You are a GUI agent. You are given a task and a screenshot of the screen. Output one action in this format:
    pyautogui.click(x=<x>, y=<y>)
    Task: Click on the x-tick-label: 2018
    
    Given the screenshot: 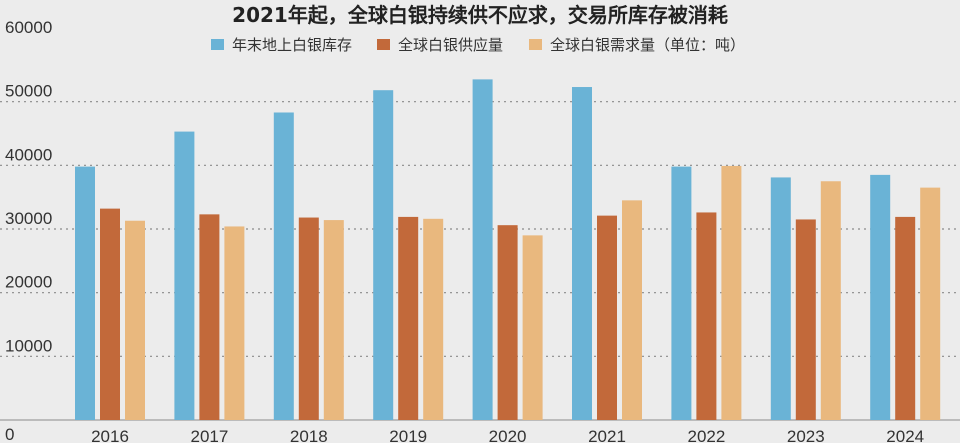 What is the action you would take?
    pyautogui.click(x=309, y=435)
    